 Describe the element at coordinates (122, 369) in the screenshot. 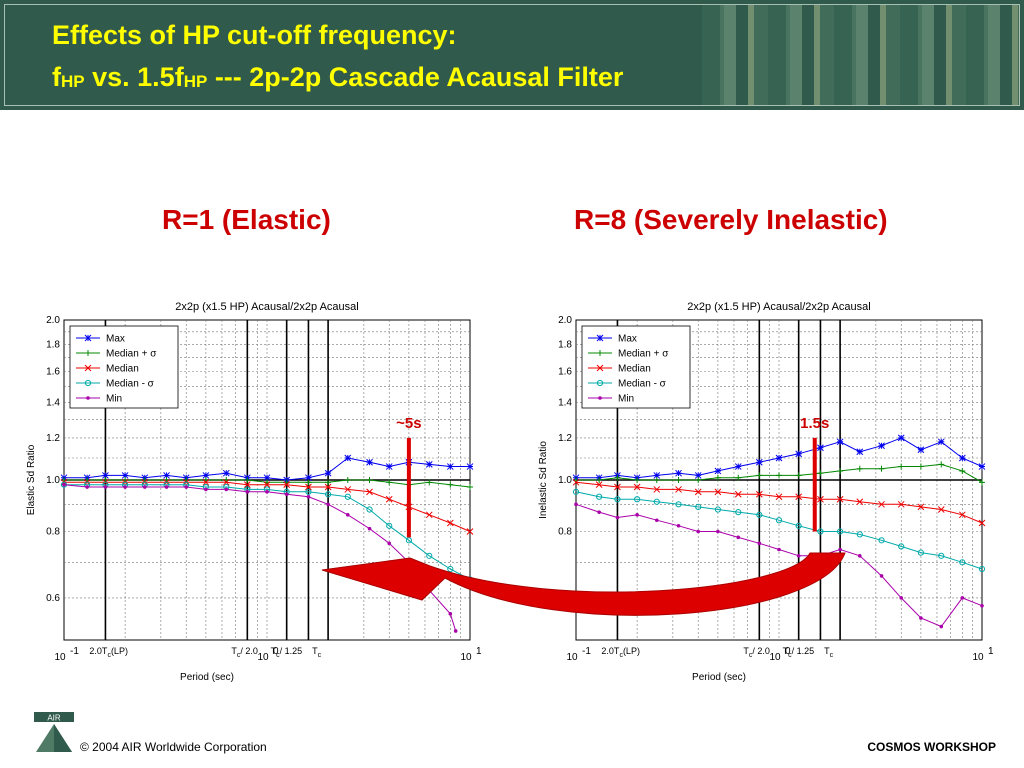

I see `legend-entry: Median` at that location.